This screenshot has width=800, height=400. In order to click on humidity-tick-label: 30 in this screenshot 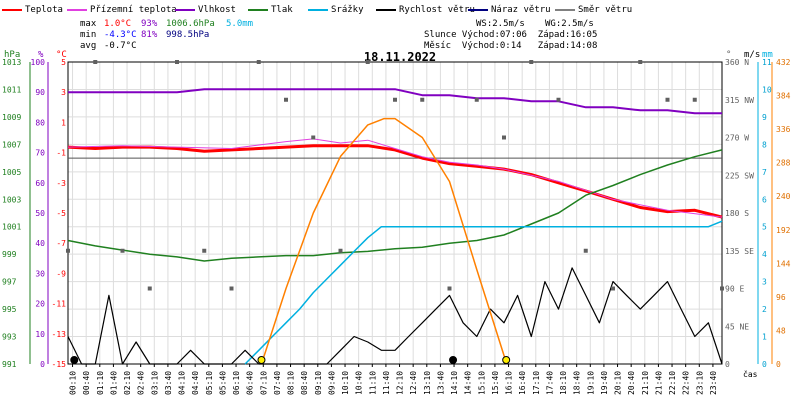, I will do `click(40, 273)`.